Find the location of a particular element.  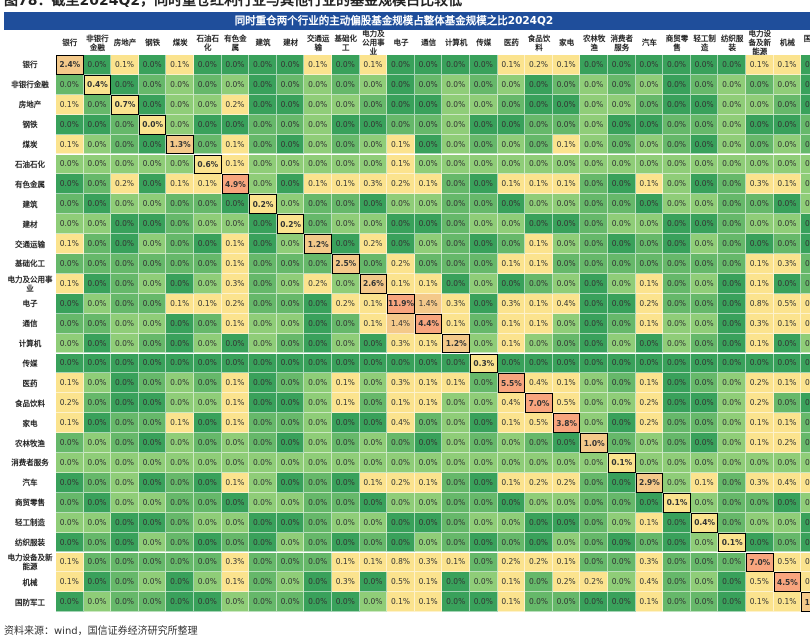

column-header: 纺织服装 is located at coordinates (732, 42).